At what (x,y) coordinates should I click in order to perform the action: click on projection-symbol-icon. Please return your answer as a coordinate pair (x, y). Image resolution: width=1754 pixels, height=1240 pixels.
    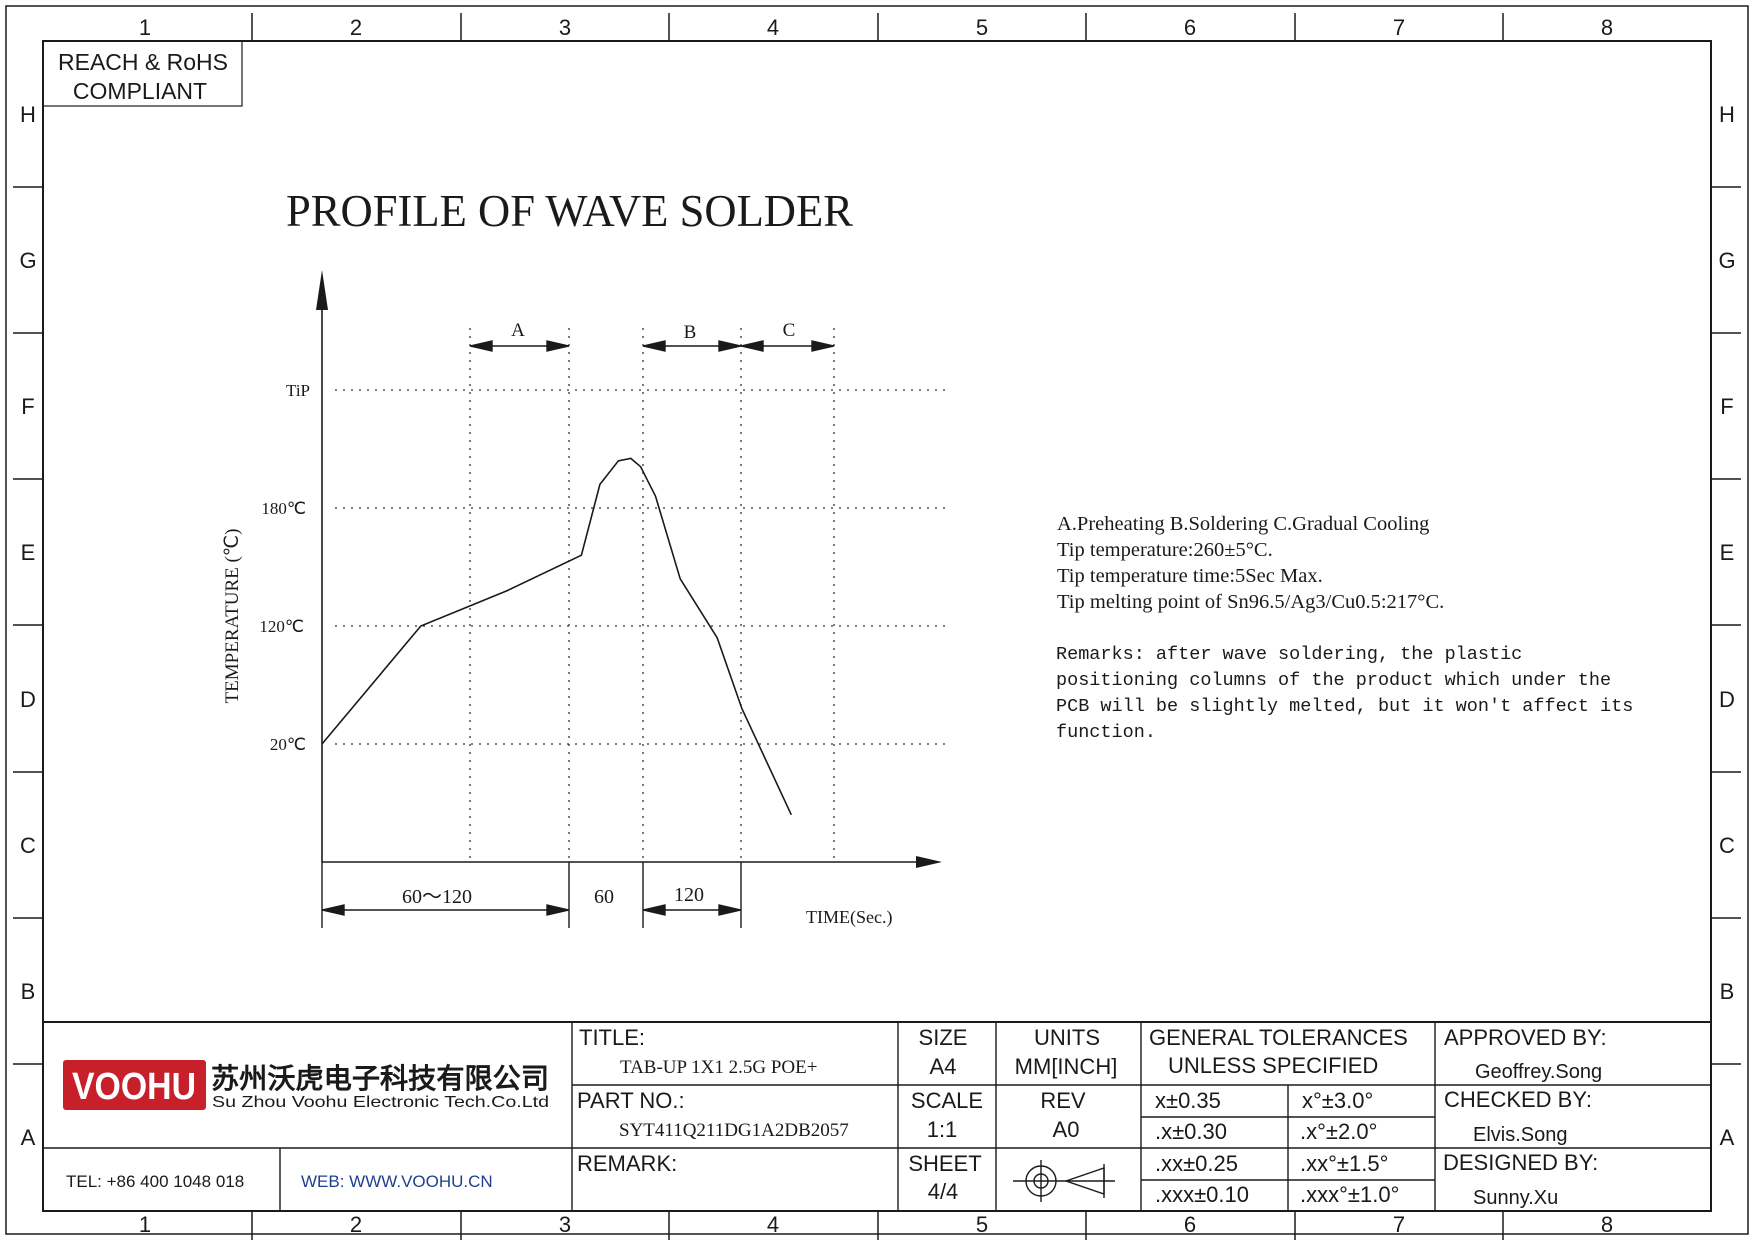
    Looking at the image, I should click on (1064, 1181).